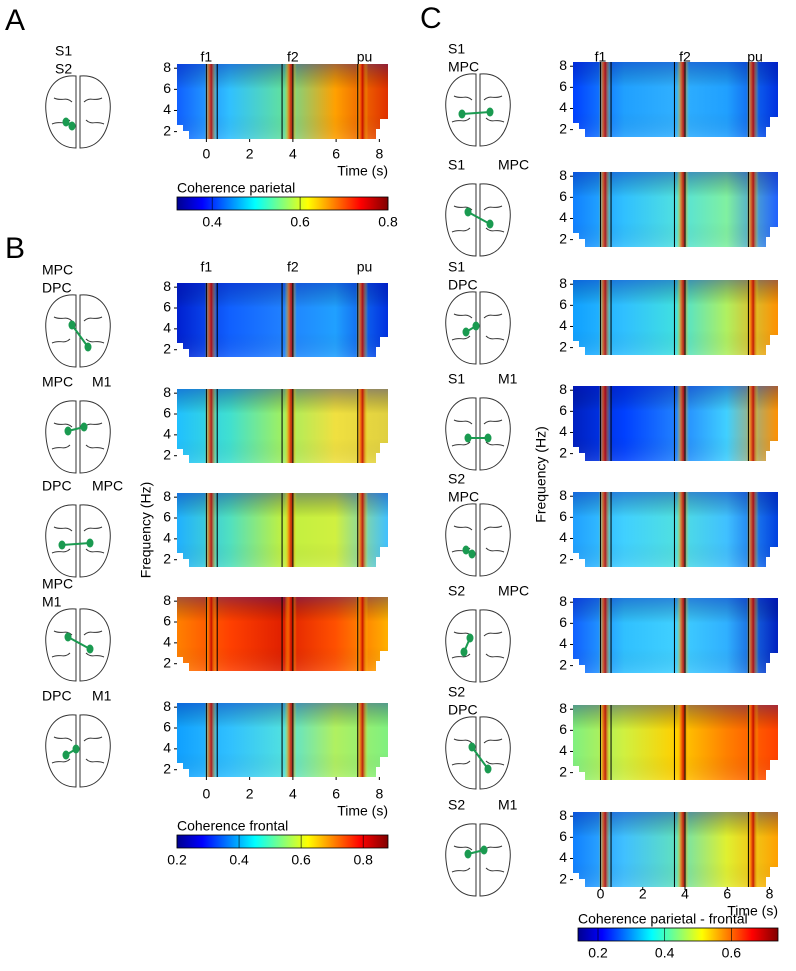  I want to click on event-label: f2, so click(293, 267).